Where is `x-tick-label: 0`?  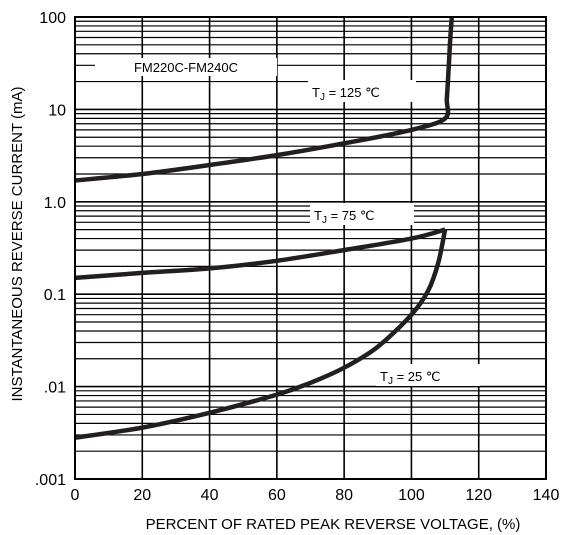 x-tick-label: 0 is located at coordinates (75, 495).